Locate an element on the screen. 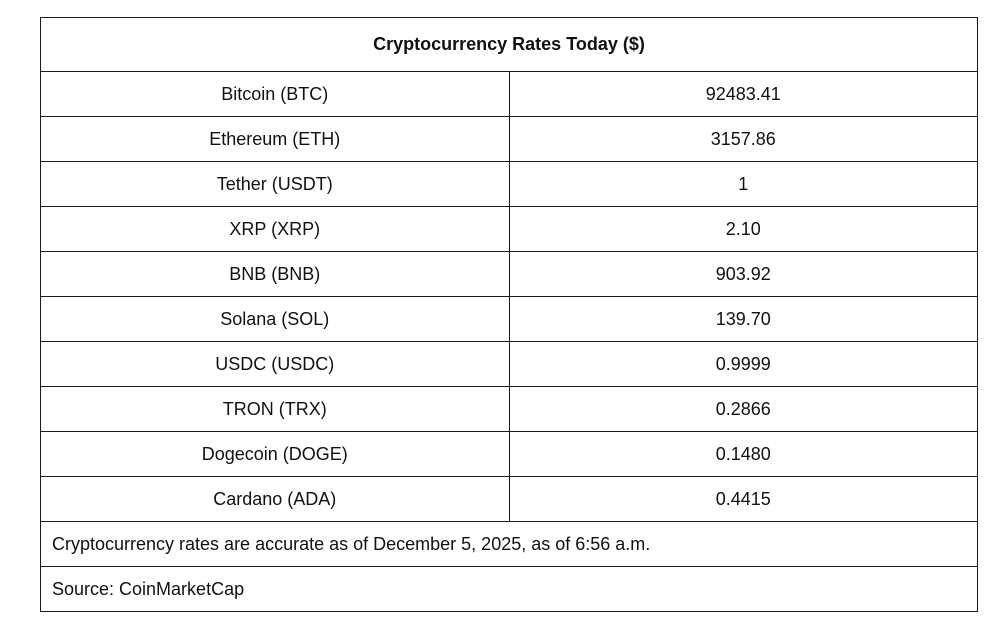 Image resolution: width=1000 pixels, height=643 pixels. crypto-value-cell: 1 is located at coordinates (743, 184).